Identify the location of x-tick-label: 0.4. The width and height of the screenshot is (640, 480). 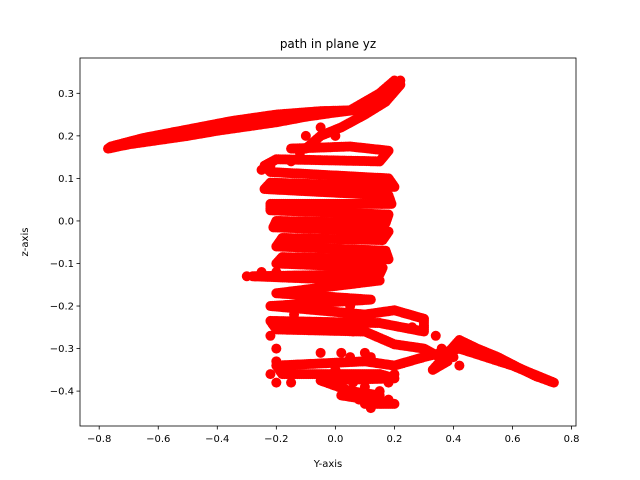
(454, 439).